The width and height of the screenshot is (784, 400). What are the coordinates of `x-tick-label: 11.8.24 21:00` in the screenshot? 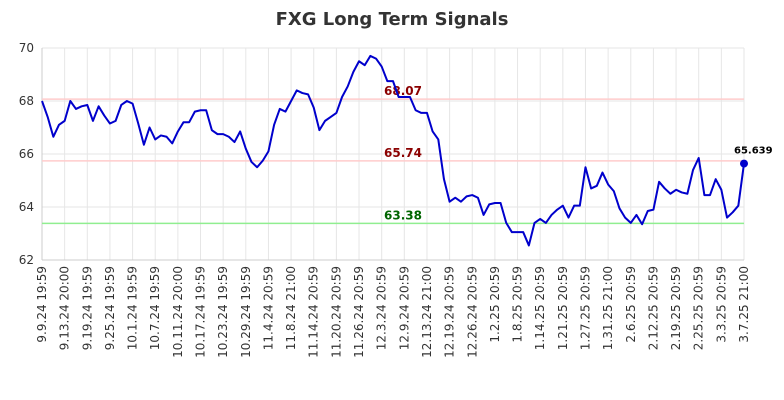 It's located at (291, 308).